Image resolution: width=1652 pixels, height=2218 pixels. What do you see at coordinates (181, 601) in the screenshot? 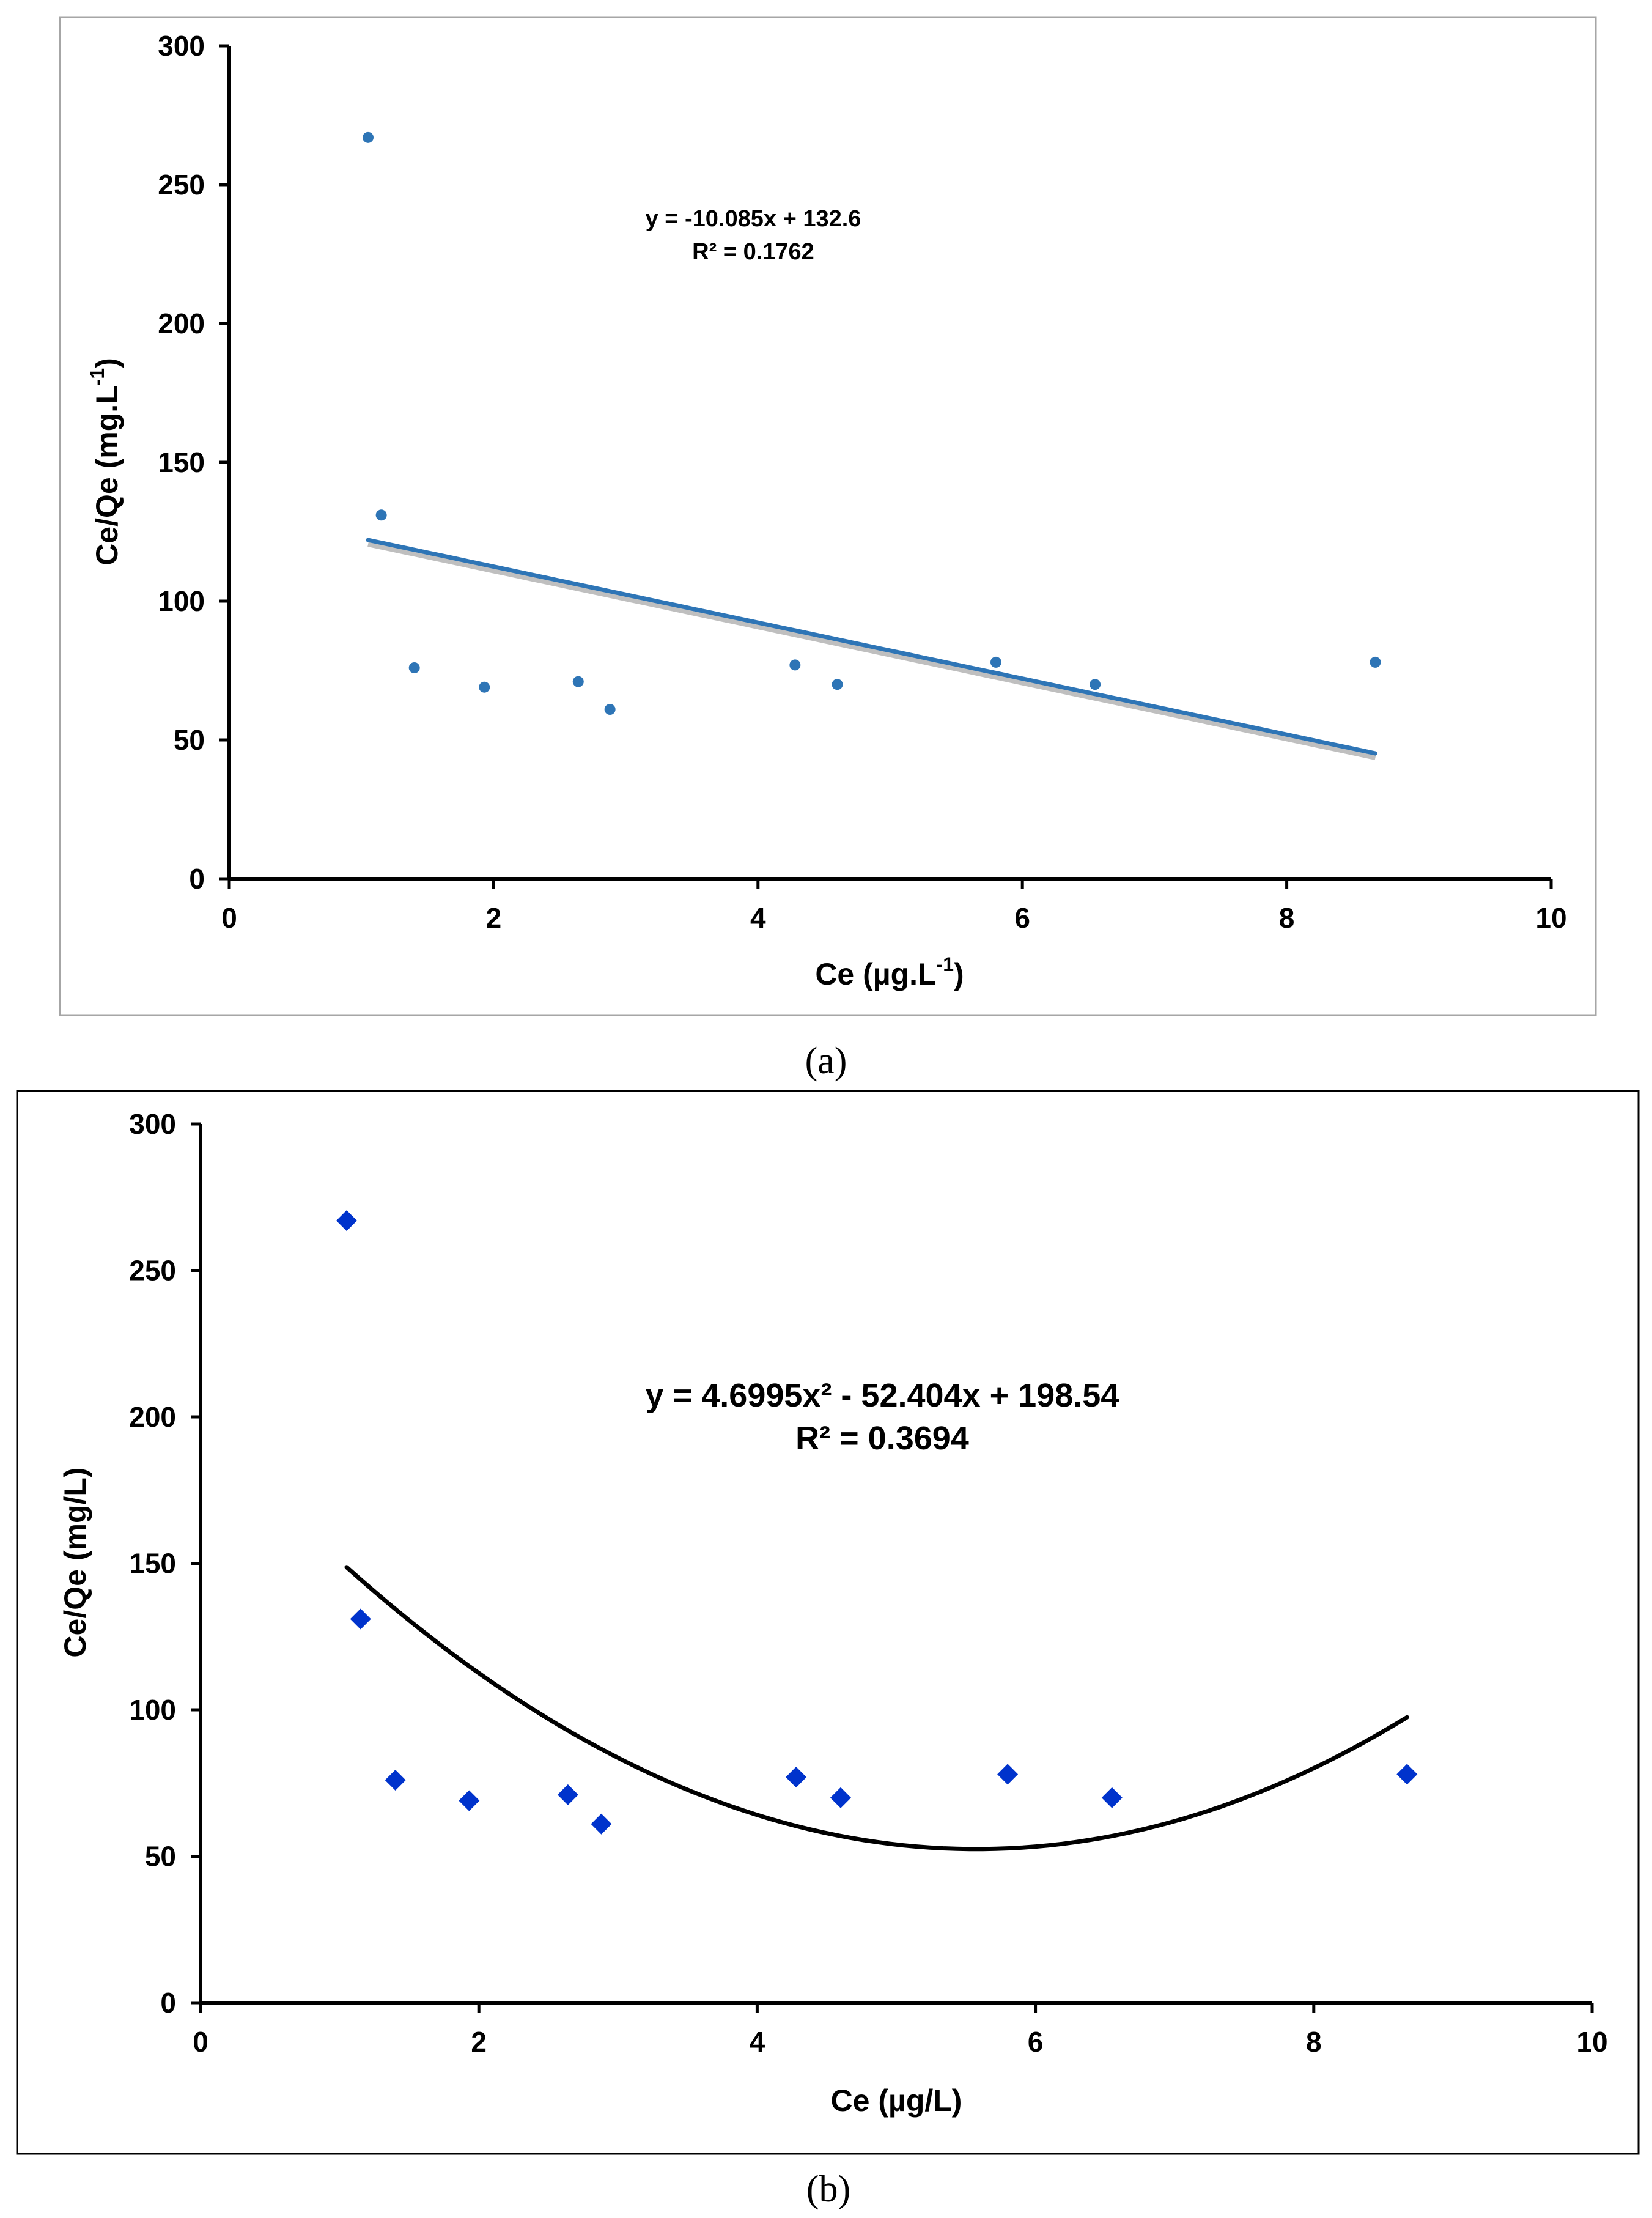
I see `chart-a-y-tick-label: 100` at bounding box center [181, 601].